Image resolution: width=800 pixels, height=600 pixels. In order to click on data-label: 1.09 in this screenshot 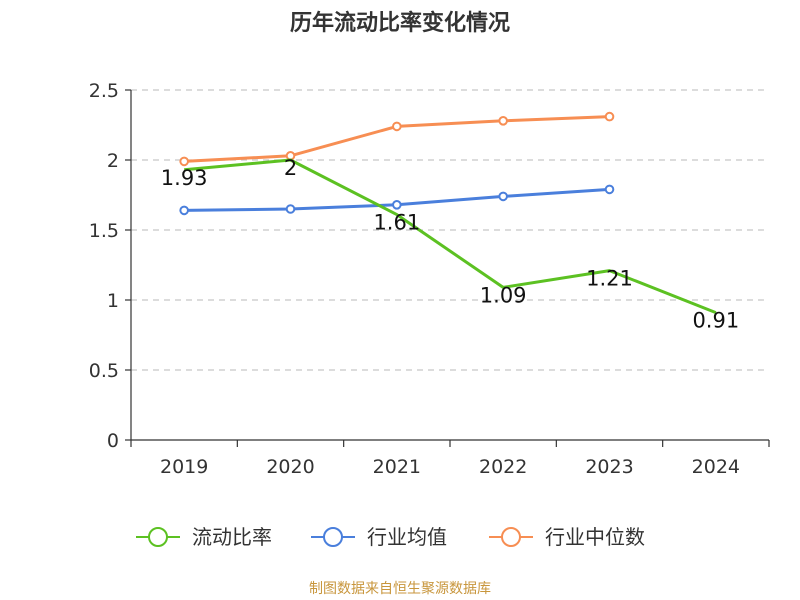, I will do `click(503, 295)`.